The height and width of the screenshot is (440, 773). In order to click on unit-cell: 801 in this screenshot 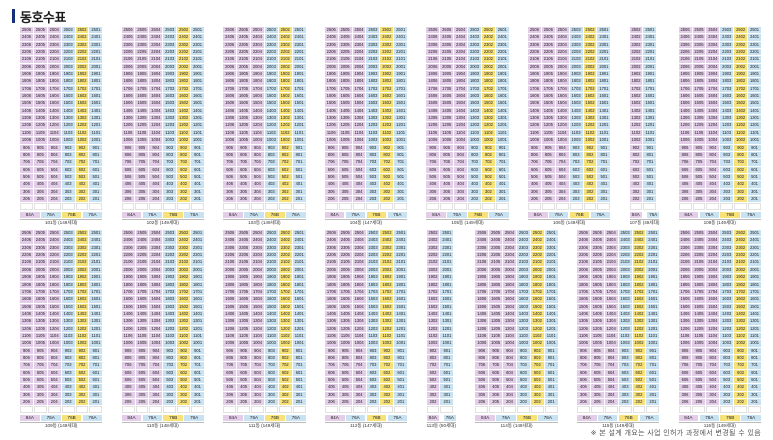, I will do `click(653, 358)`.